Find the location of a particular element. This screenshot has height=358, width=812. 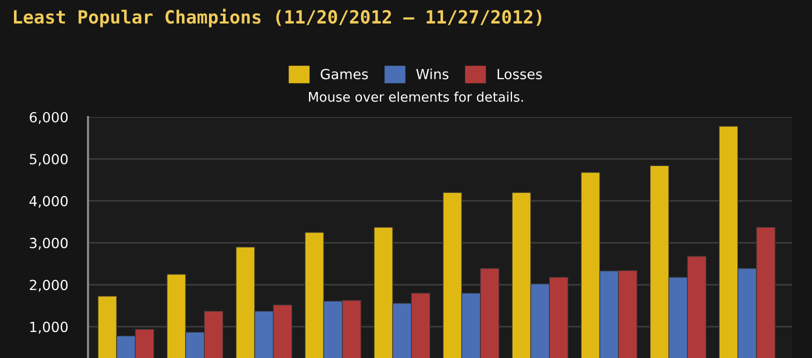

y-tick-label: 2,000 is located at coordinates (49, 286).